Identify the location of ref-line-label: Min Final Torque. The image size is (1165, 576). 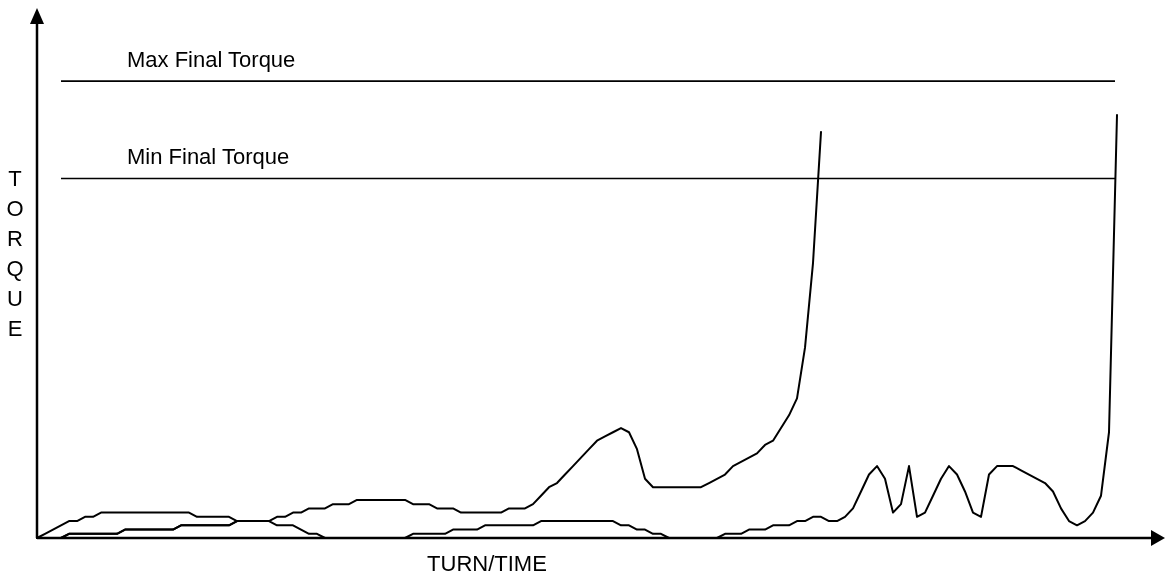
(208, 157).